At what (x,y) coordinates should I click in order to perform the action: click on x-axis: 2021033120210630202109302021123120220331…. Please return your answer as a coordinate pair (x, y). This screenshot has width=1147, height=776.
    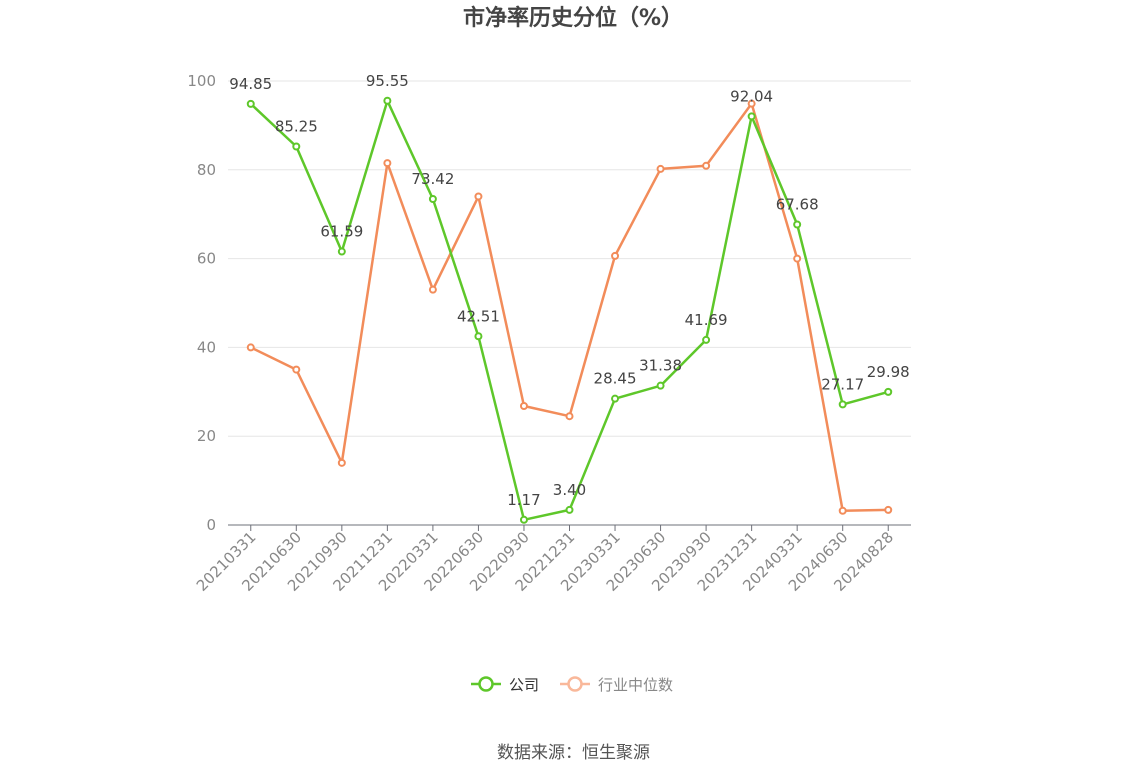
    Looking at the image, I should click on (552, 559).